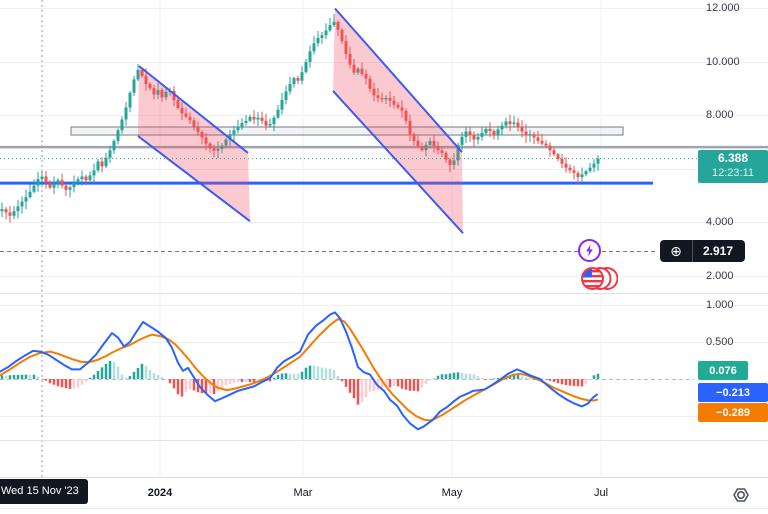 The image size is (768, 514). Describe the element at coordinates (723, 8) in the screenshot. I see `price-axis-label: 12.000` at that location.